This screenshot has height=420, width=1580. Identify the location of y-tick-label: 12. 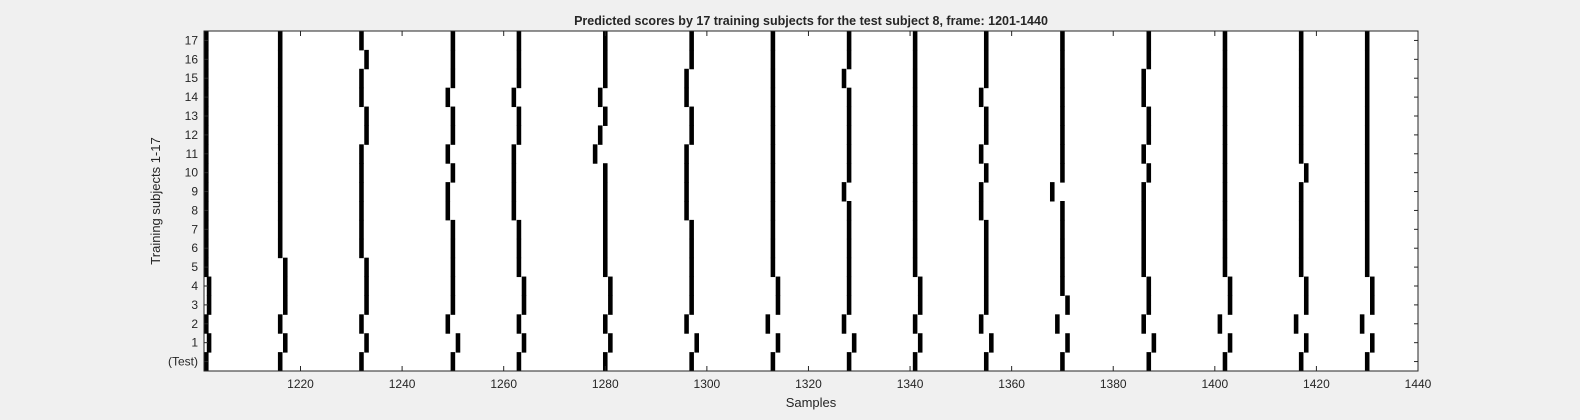
(192, 135).